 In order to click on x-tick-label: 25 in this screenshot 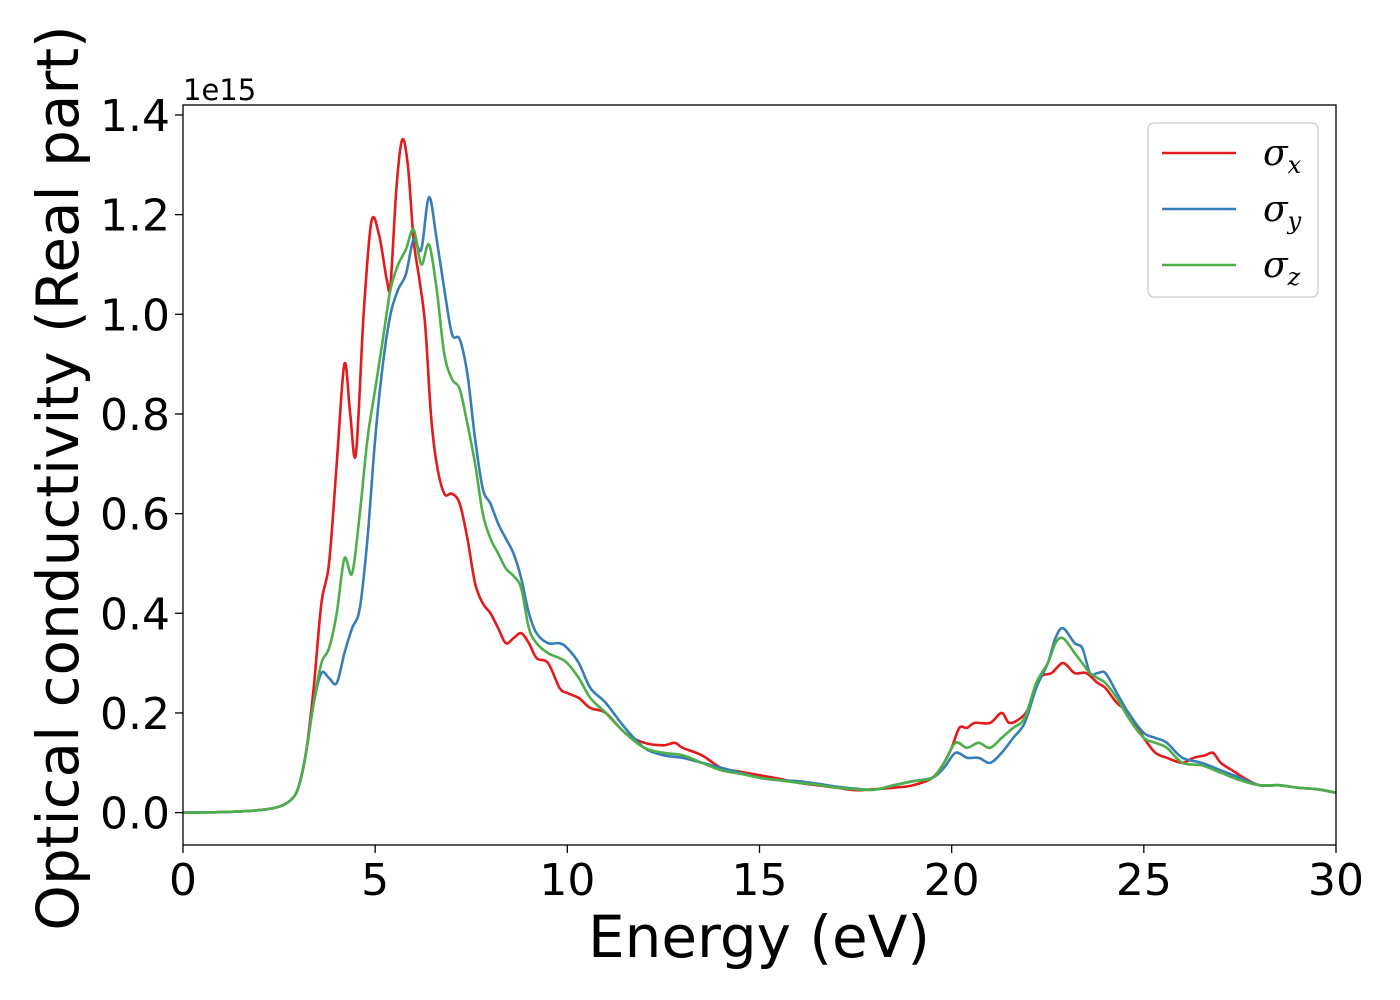, I will do `click(1144, 880)`.